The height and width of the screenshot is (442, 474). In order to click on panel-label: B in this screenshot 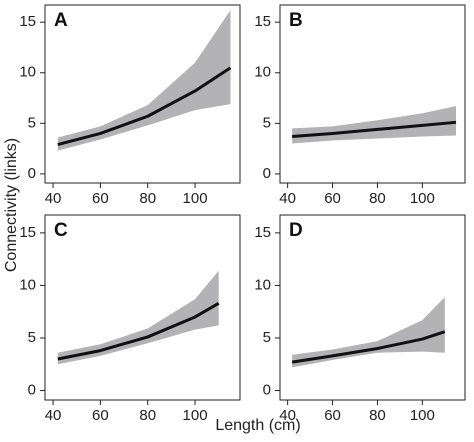, I will do `click(296, 20)`.